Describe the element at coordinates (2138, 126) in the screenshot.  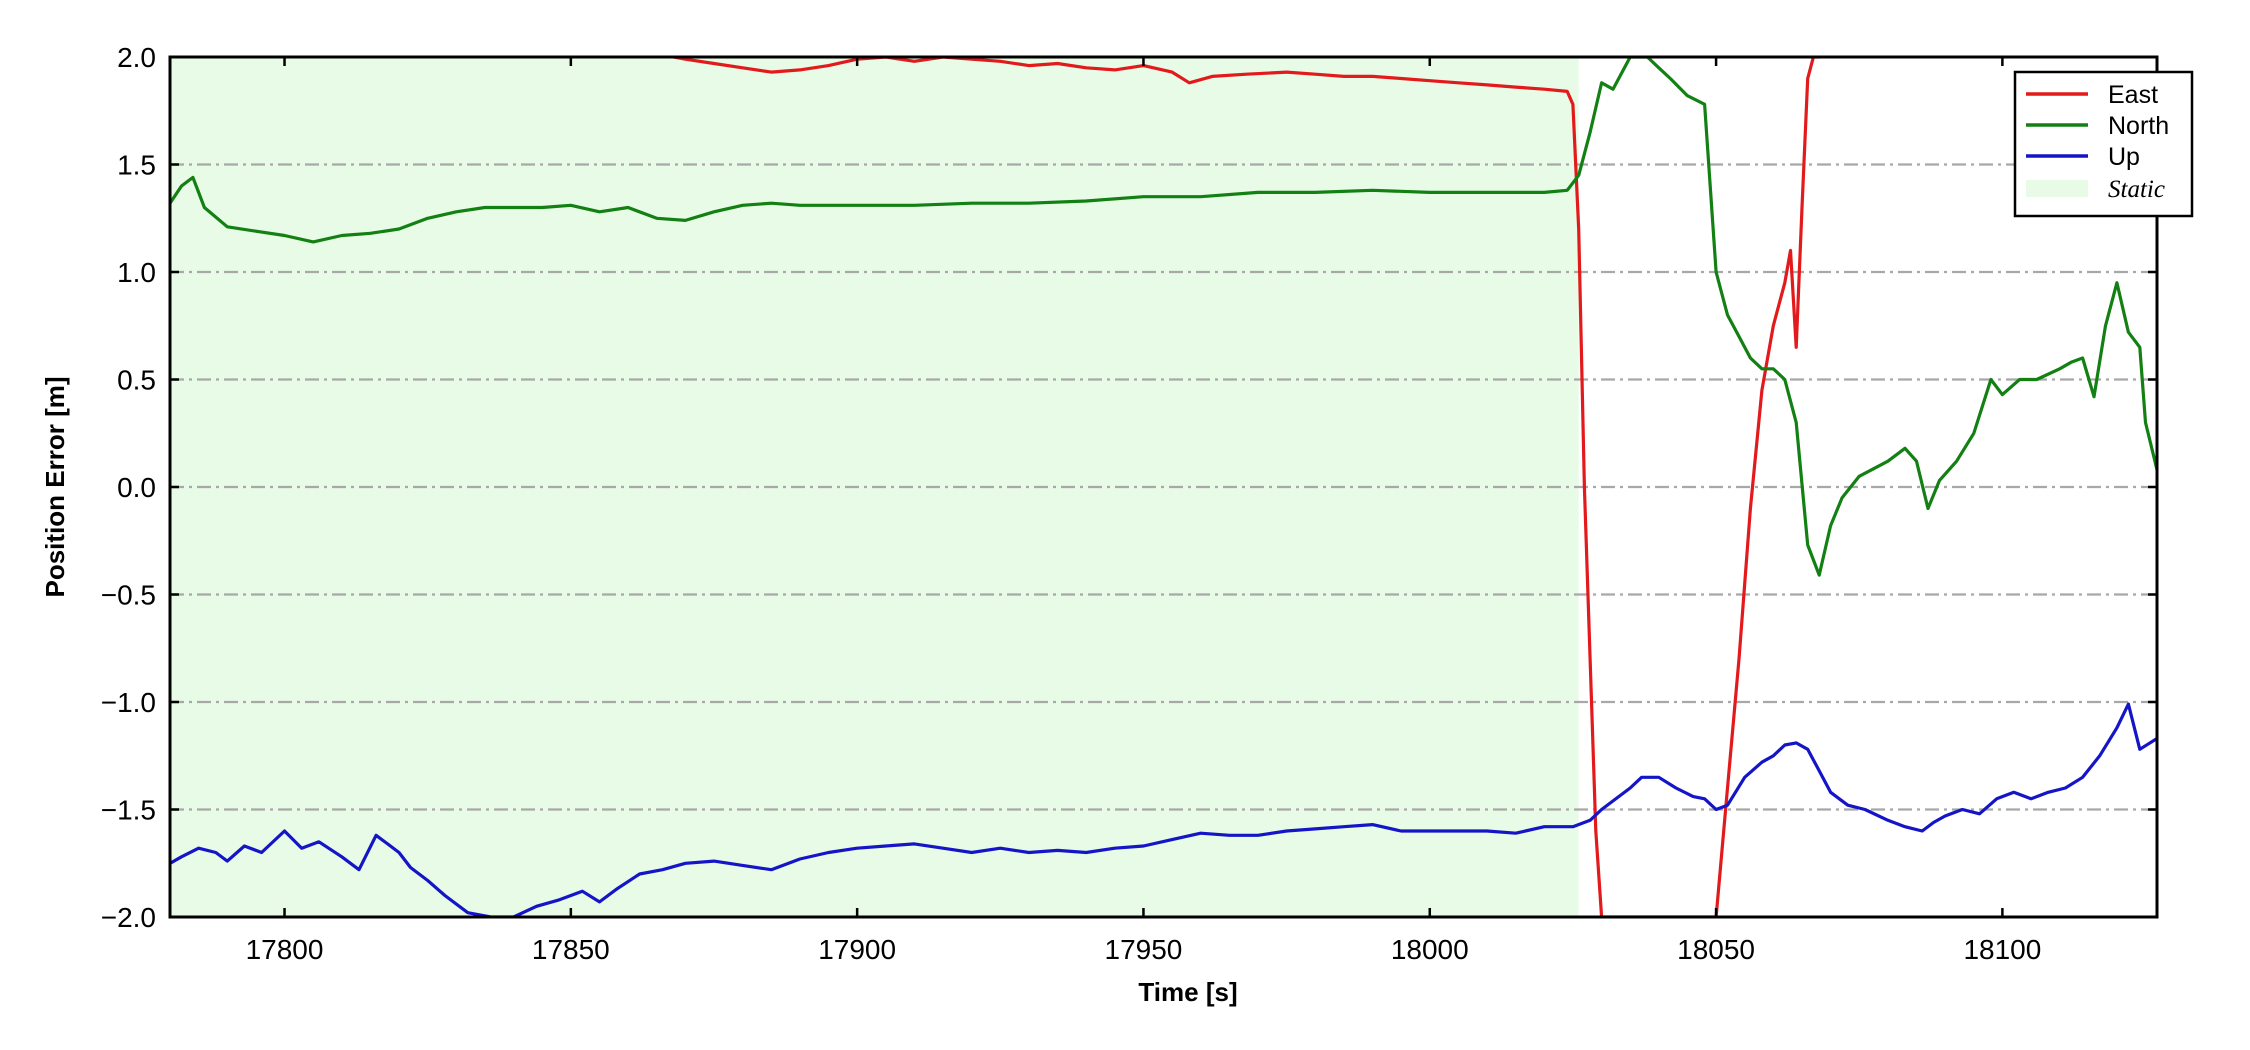
I see `legend-label-north: North` at that location.